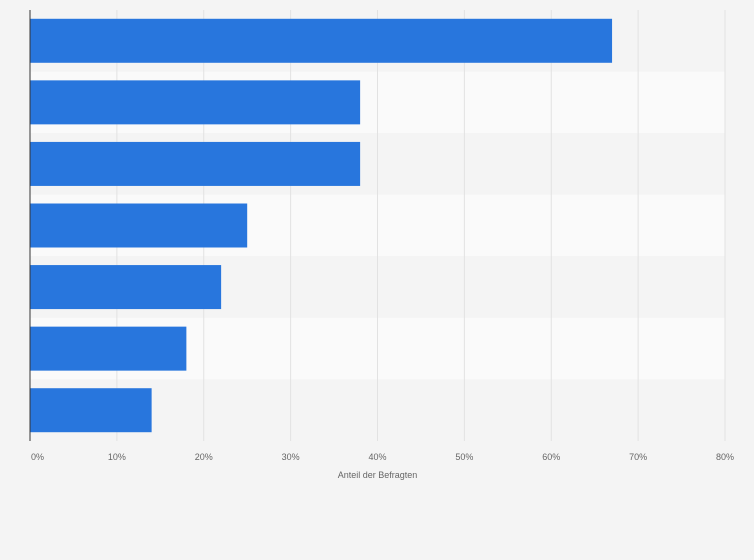 The width and height of the screenshot is (754, 560). I want to click on x-tick-label: 20%, so click(204, 457).